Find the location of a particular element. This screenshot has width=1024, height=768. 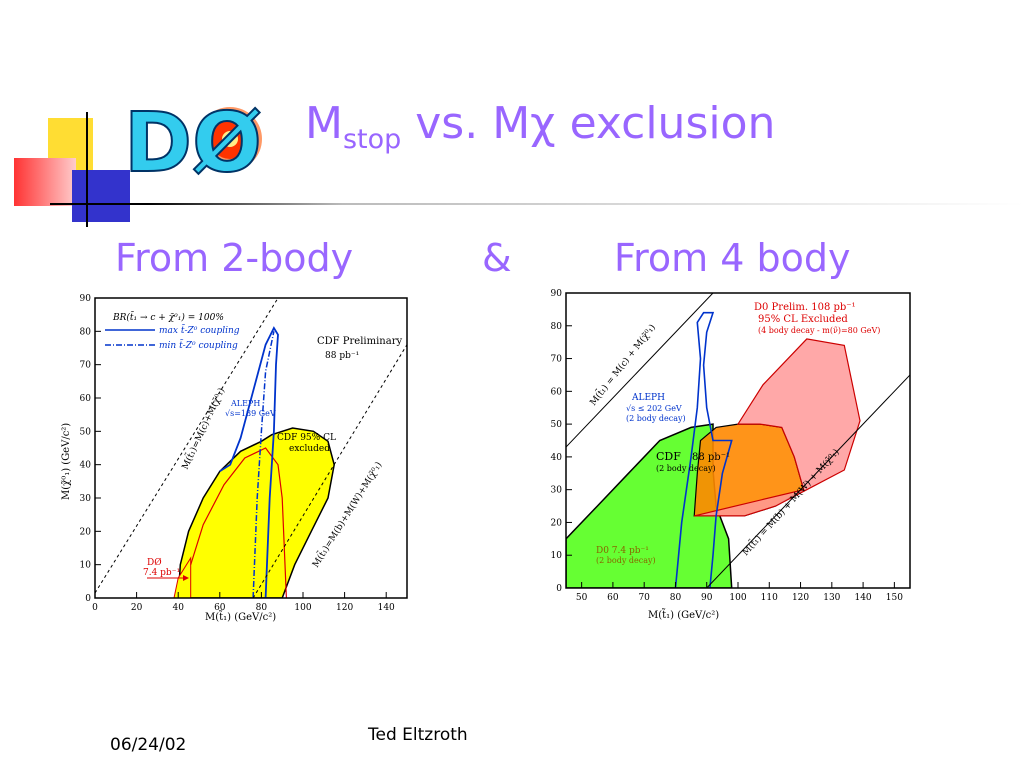

plot1-frame is located at coordinates (251, 448).